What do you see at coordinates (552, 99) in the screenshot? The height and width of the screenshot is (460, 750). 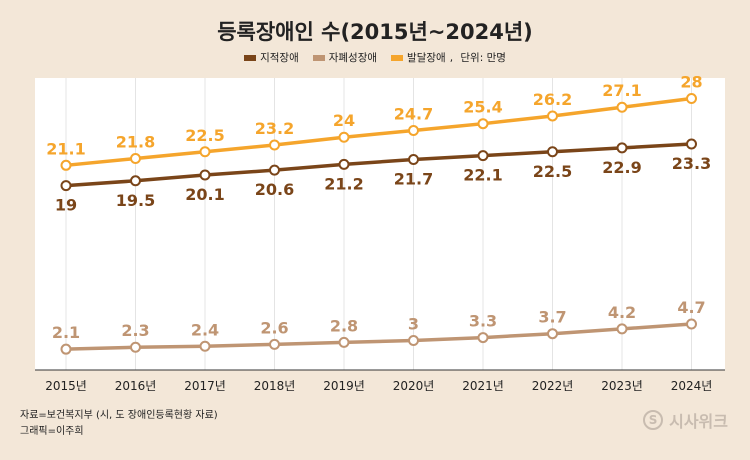 I see `data-label: 26.2` at bounding box center [552, 99].